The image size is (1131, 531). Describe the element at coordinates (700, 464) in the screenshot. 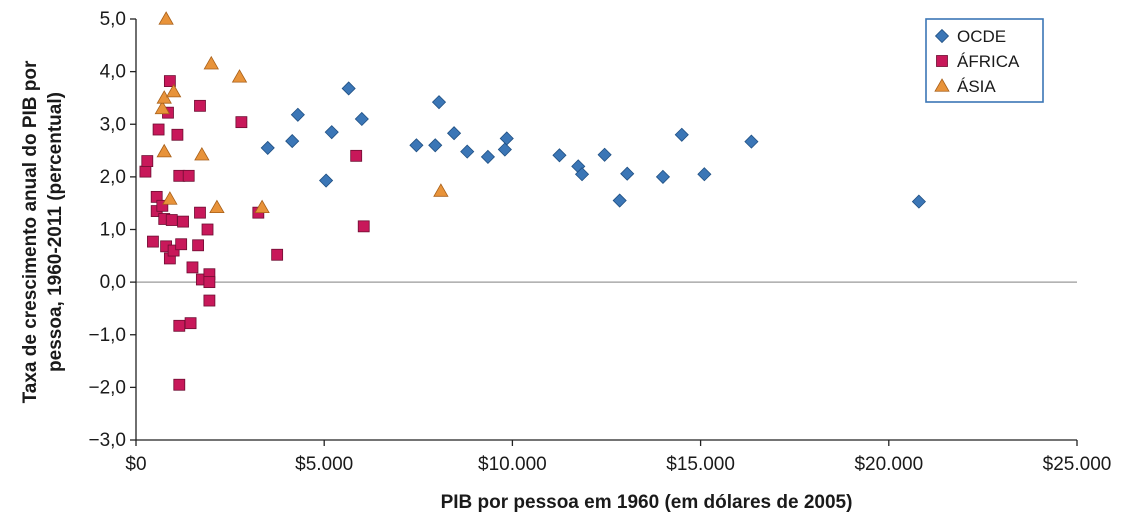

I see `x-tick-label: $15.000` at that location.